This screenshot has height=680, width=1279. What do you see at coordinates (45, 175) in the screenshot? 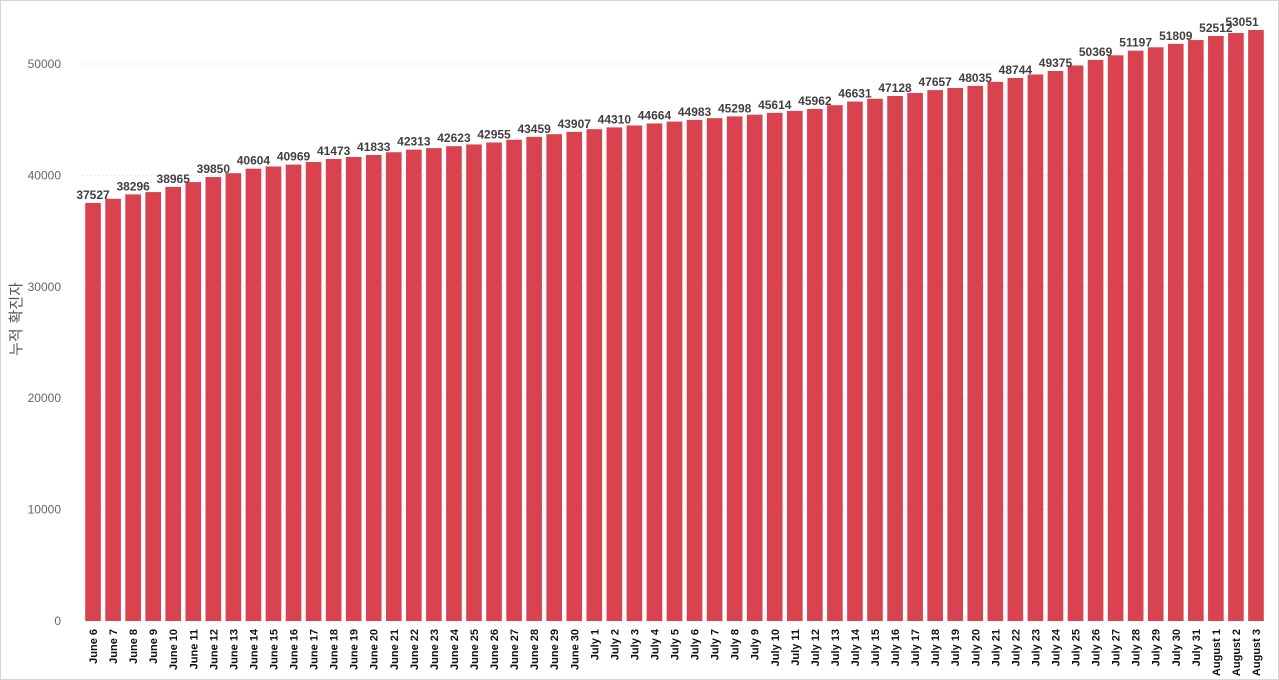
I see `y-tick-label: 40000` at bounding box center [45, 175].